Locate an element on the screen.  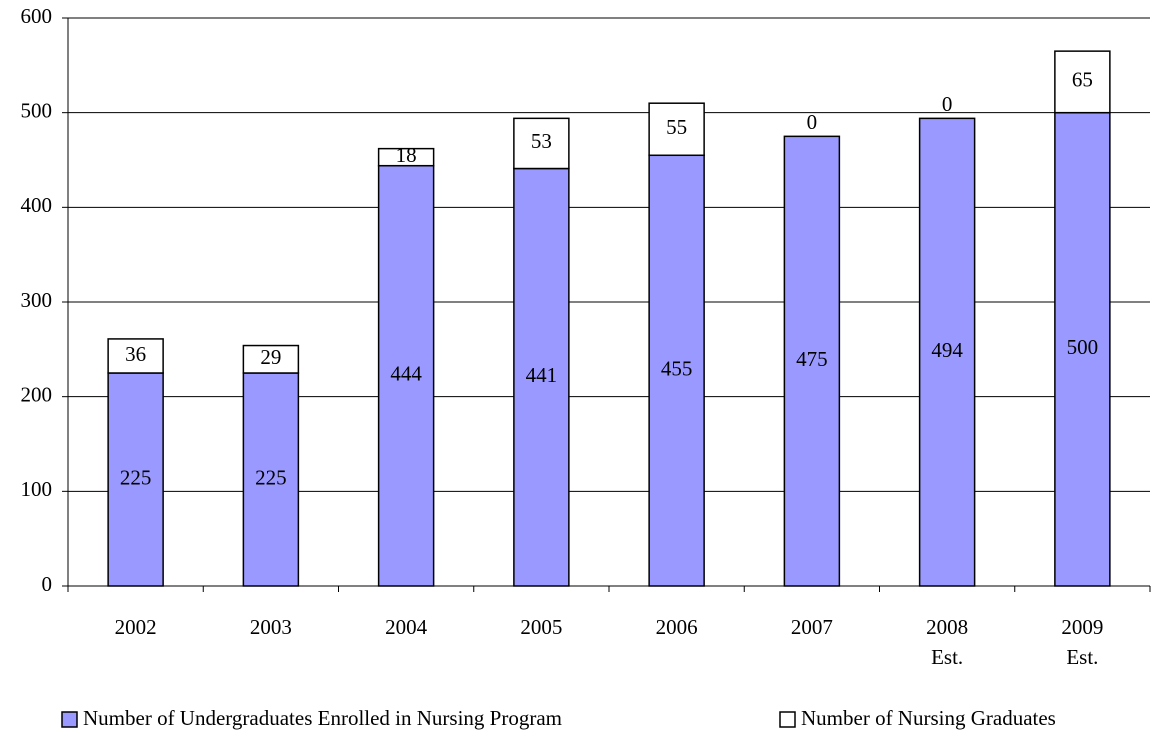
data-label: 55 is located at coordinates (676, 127).